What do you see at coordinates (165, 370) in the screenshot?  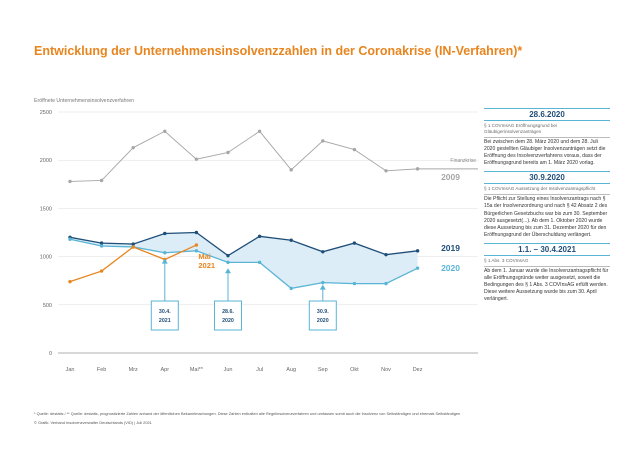 I see `x-tick-label-4: Apr` at bounding box center [165, 370].